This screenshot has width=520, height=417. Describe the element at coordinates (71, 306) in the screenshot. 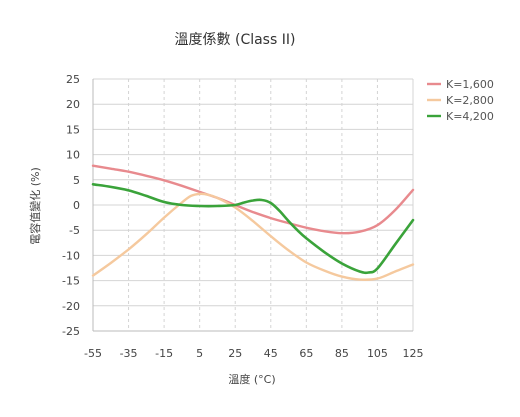

I see `y-tick-label: -20` at that location.